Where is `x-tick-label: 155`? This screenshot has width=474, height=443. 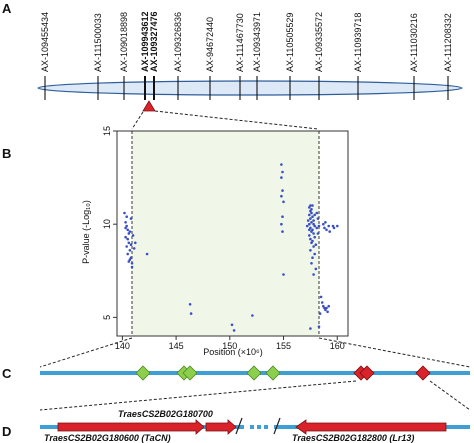 x-tick-label: 155 is located at coordinates (283, 346).